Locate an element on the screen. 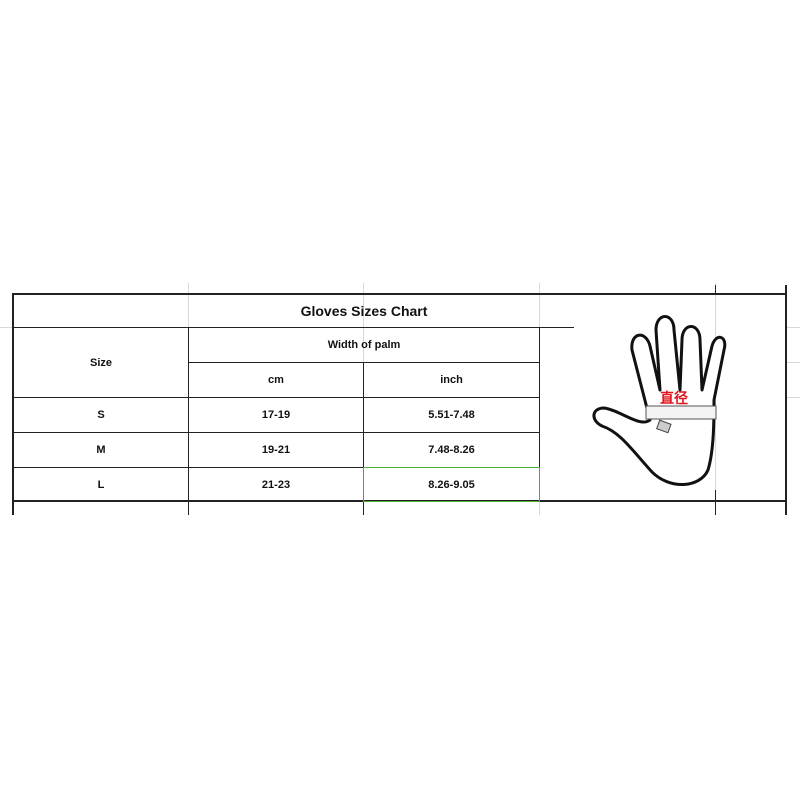 Image resolution: width=800 pixels, height=800 pixels. width-of-palm-header: Width of palm is located at coordinates (364, 345).